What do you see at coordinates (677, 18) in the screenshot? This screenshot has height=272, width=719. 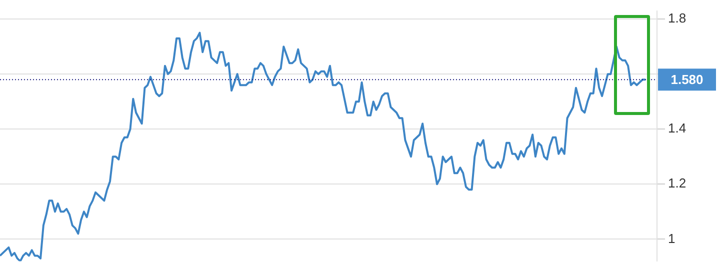 I see `y-tick-label: 1.8` at bounding box center [677, 18].